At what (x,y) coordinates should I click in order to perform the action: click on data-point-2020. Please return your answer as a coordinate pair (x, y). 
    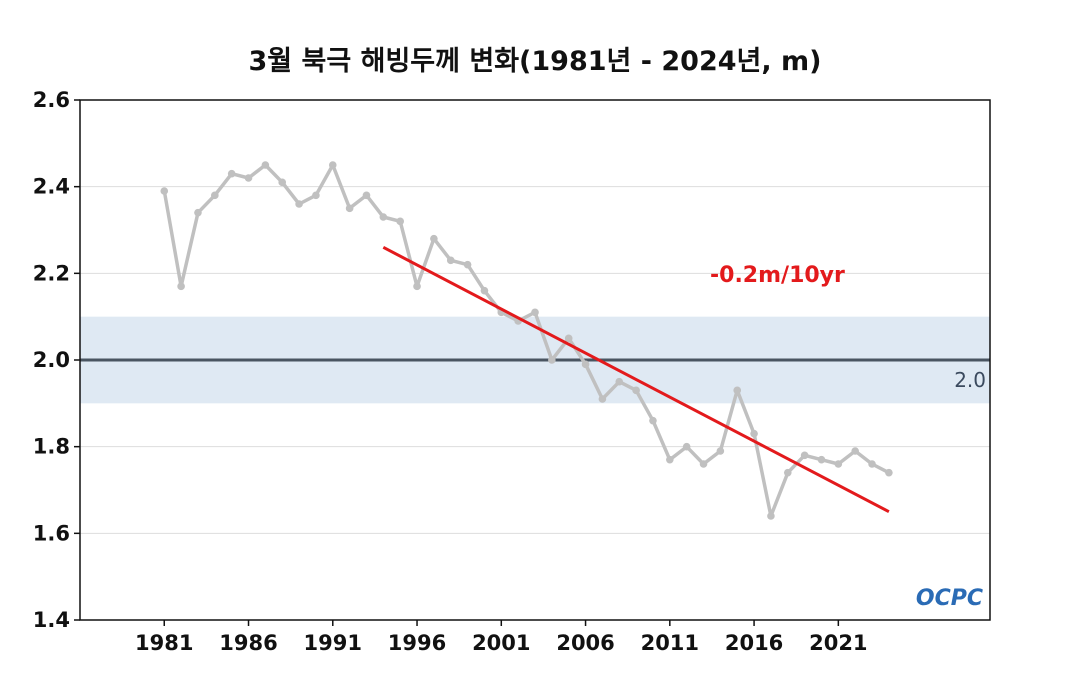
    Looking at the image, I should click on (822, 460).